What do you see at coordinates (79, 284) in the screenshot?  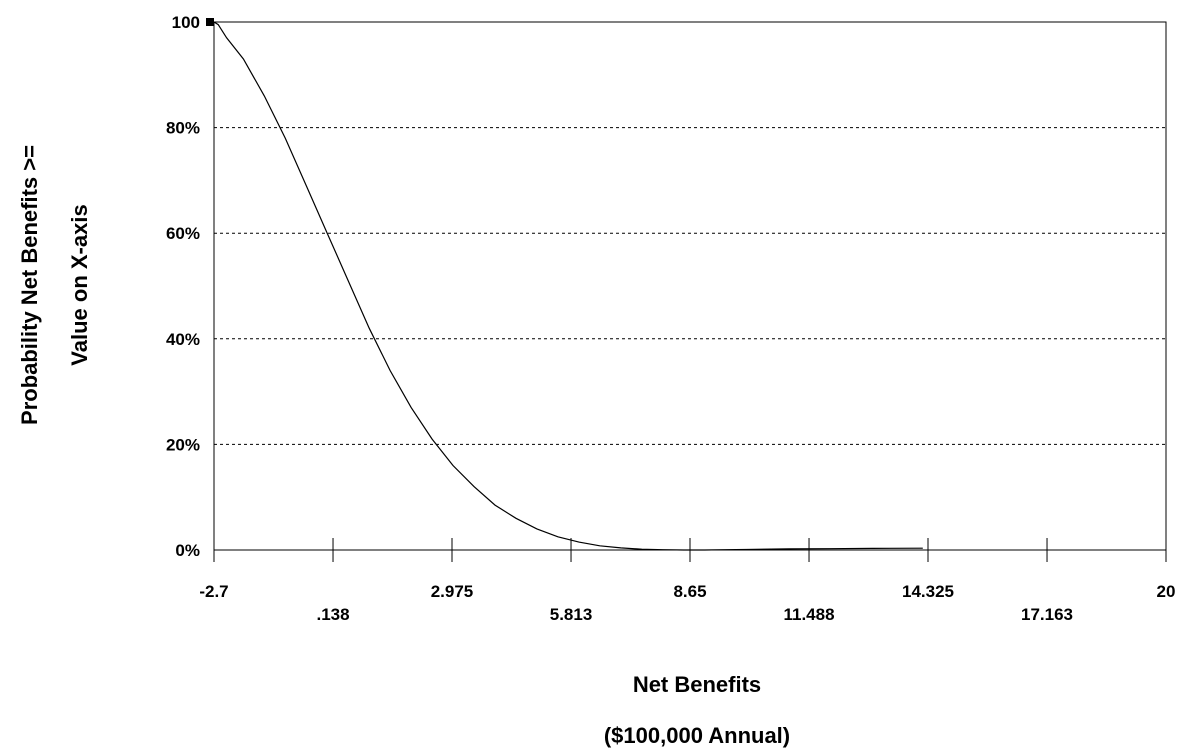 I see `y-axis-title-line2: Value on X-axis` at bounding box center [79, 284].